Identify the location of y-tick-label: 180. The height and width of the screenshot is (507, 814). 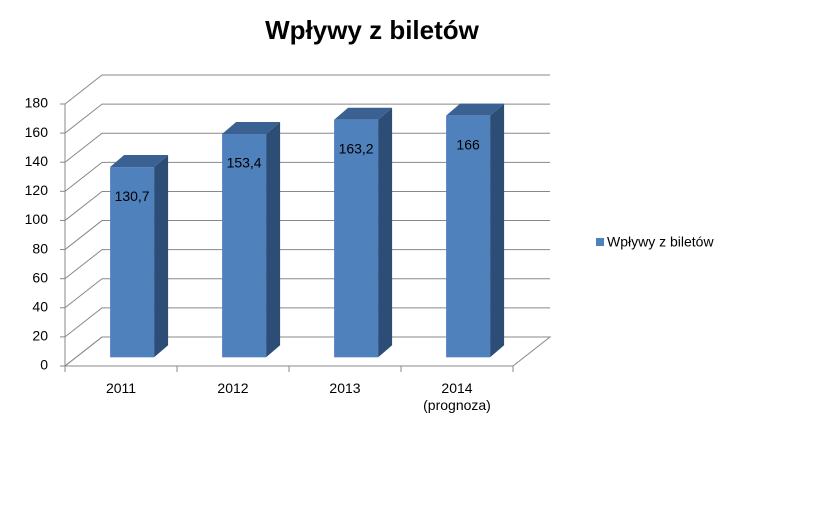
(37, 103).